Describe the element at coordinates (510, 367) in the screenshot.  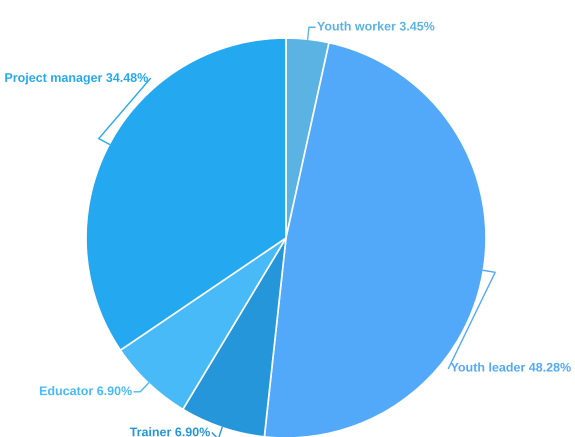
I see `slice-label: Youth leader 48.28%` at that location.